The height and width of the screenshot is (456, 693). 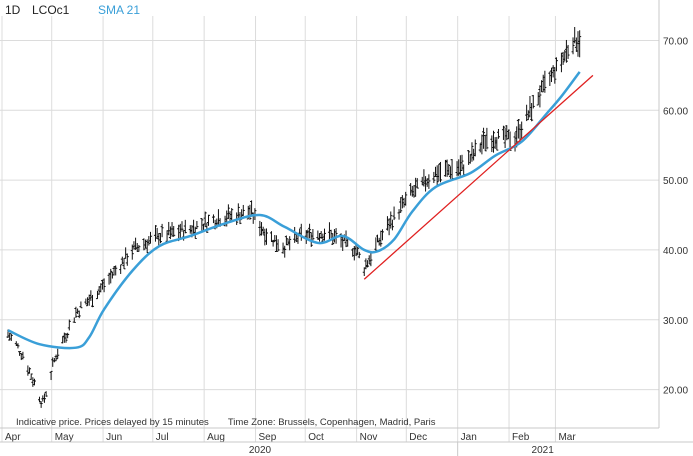 I want to click on y-axis: 20.00 30.00 40.00 50.00 60.00 70.00, so click(x=673, y=214).